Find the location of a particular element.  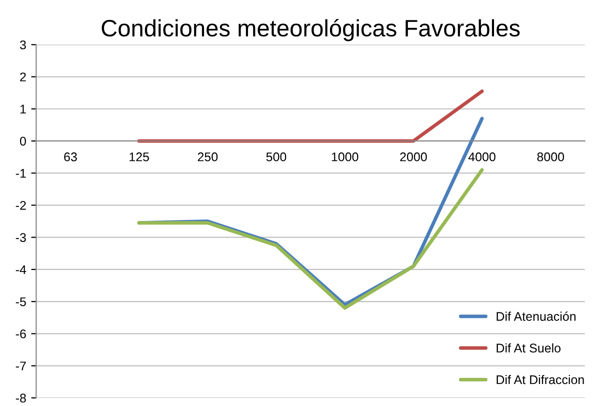

chart-title: Condiciones meteorológicas Favorables is located at coordinates (311, 30).